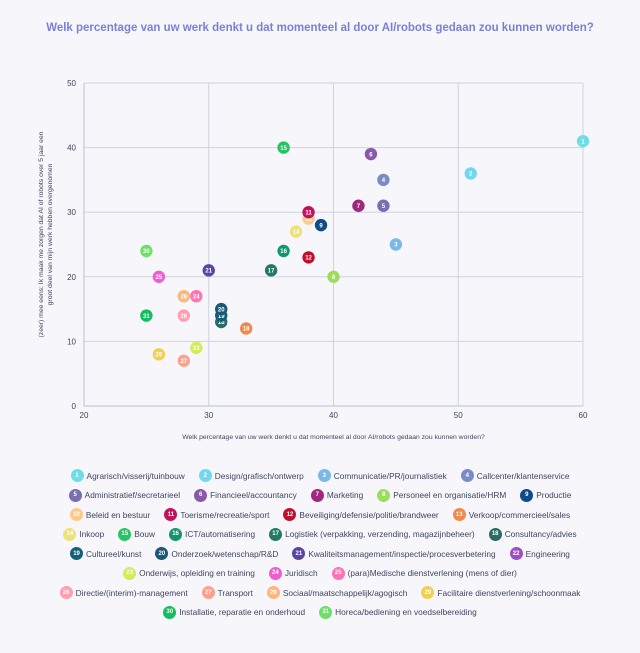  What do you see at coordinates (396, 244) in the screenshot?
I see `data-point: 3` at bounding box center [396, 244].